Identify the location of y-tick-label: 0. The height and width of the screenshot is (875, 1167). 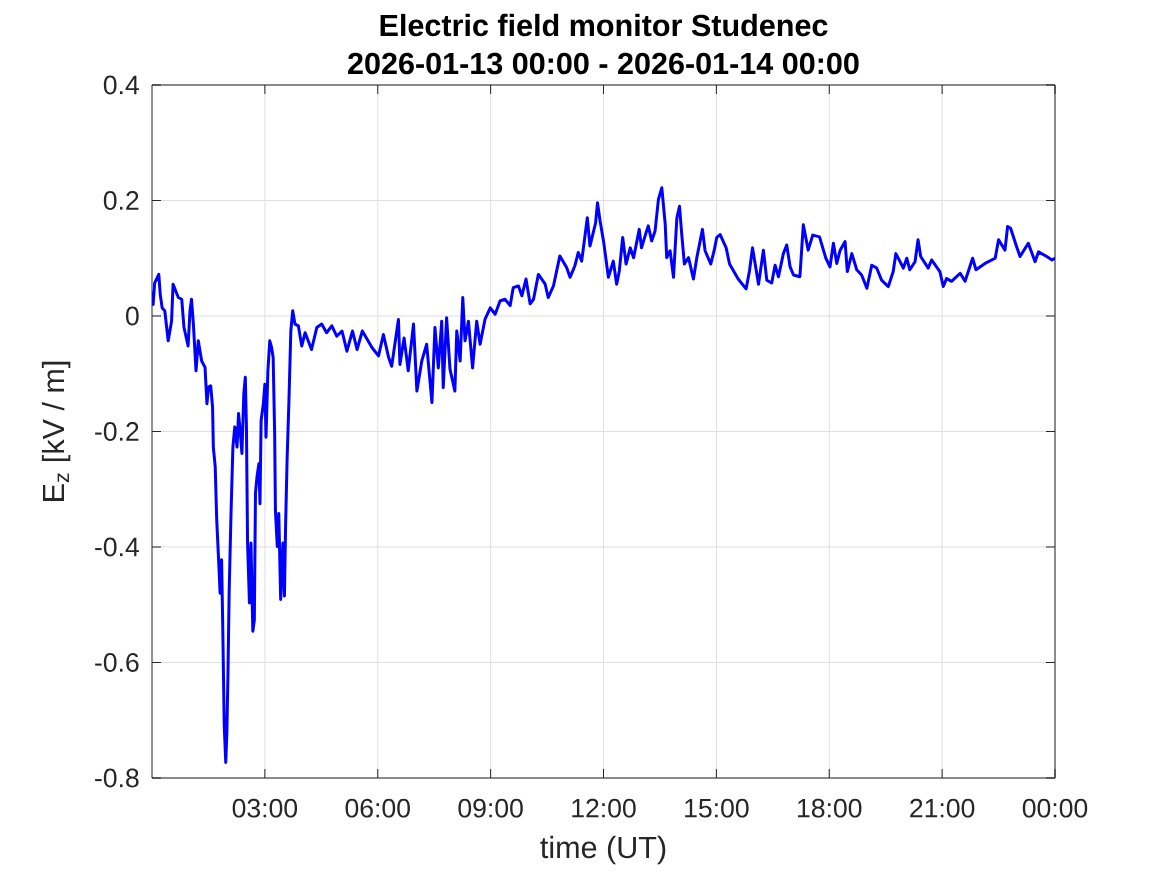
(132, 316).